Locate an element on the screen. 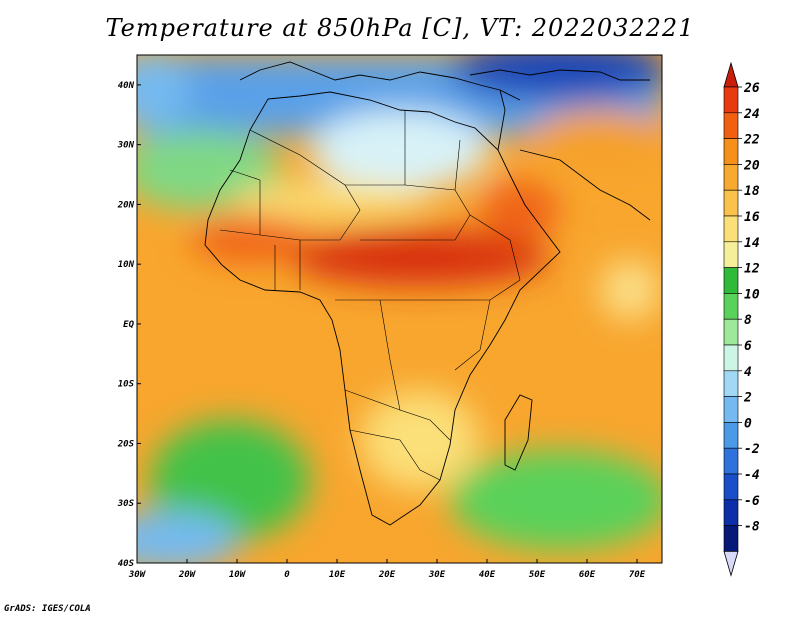 This screenshot has height=618, width=800. colorbar-label: 26 is located at coordinates (751, 88).